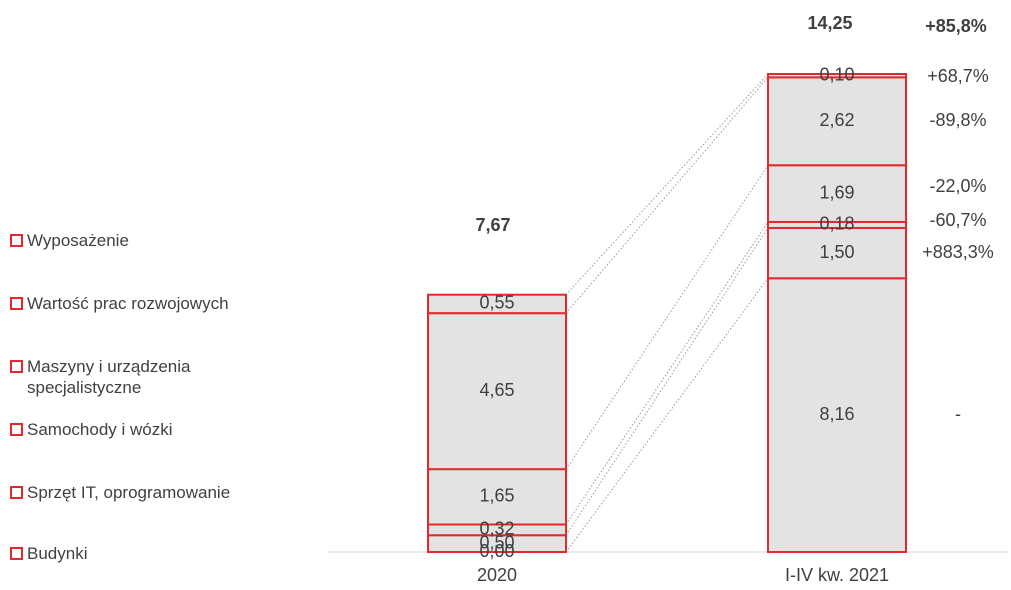  What do you see at coordinates (829, 23) in the screenshot?
I see `total-label: 14,25` at bounding box center [829, 23].